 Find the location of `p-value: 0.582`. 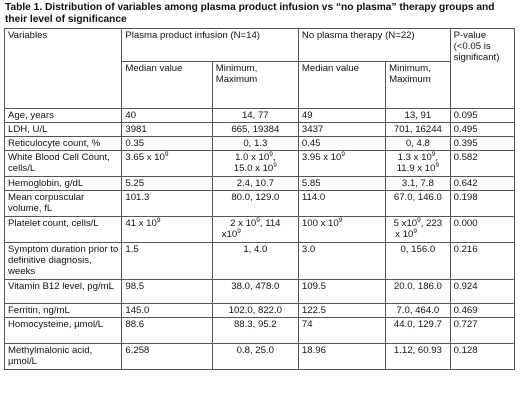

p-value: 0.582 is located at coordinates (482, 163).